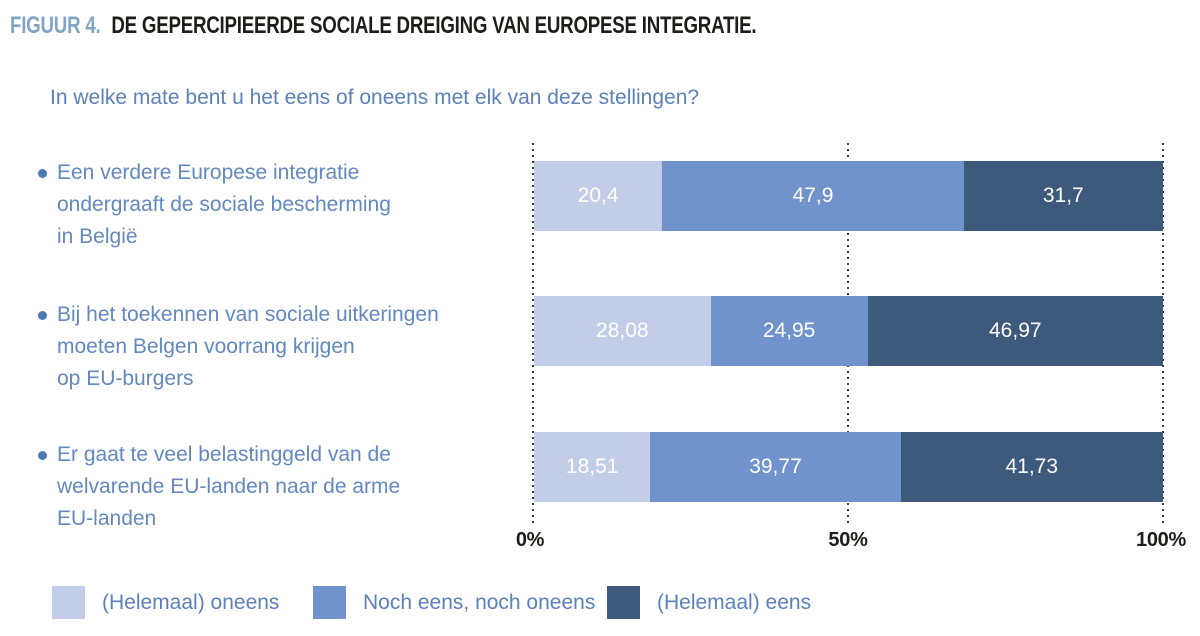  I want to click on bar-value-label: 28,08, so click(622, 330).